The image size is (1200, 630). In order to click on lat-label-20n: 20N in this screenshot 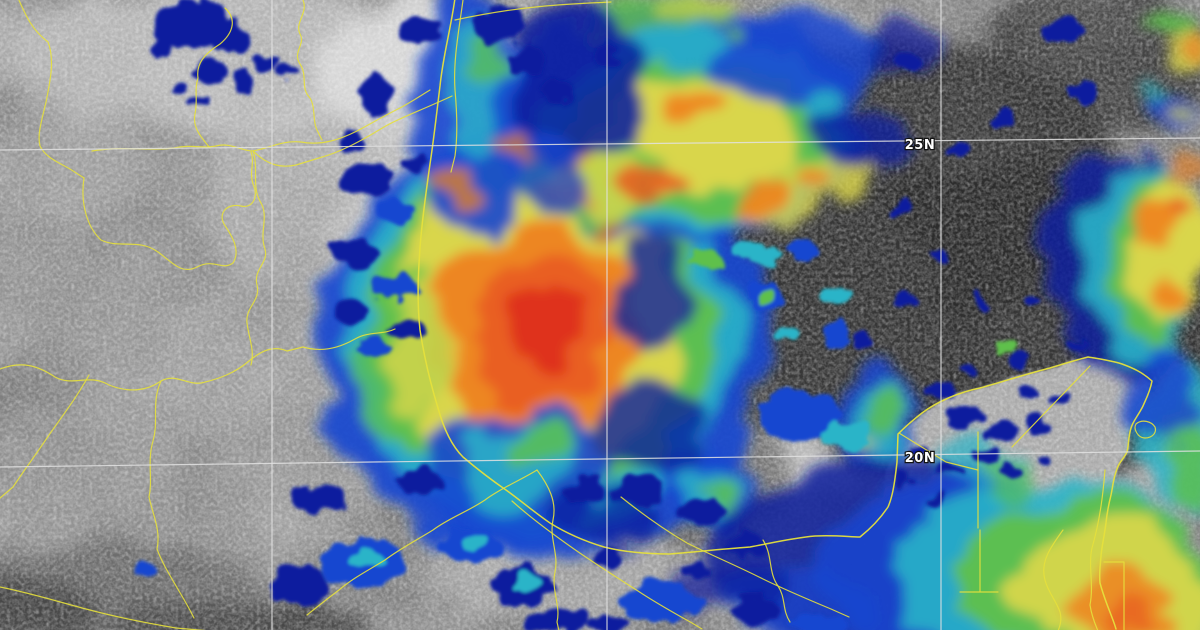, I will do `click(920, 458)`.